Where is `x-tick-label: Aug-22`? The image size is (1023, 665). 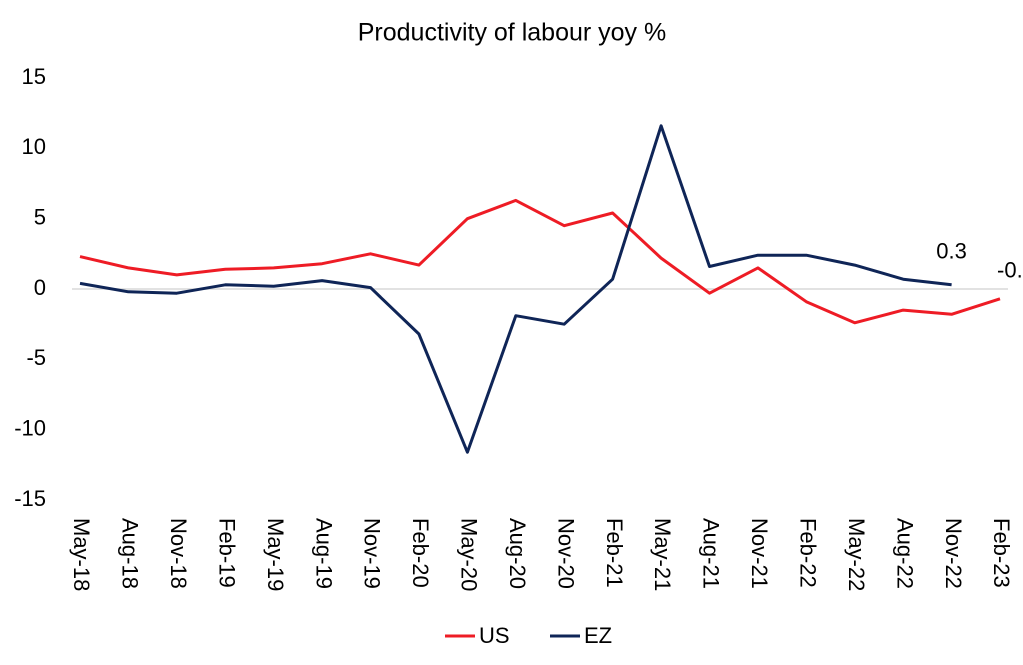
x-tick-label: Aug-22 is located at coordinates (904, 553).